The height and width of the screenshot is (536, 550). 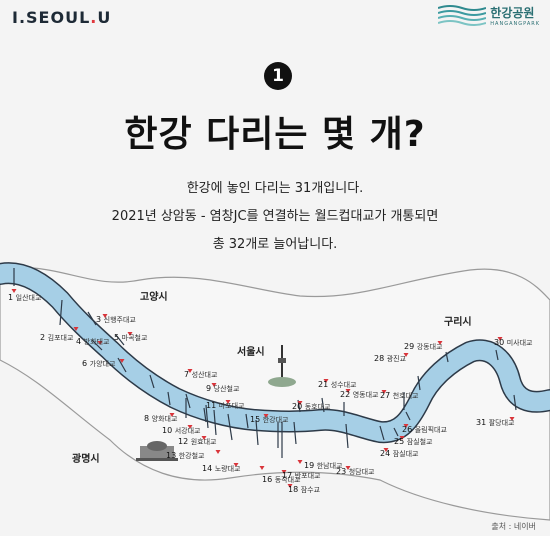 What do you see at coordinates (513, 342) in the screenshot?
I see `bridge-label-30: 30 미사대교` at bounding box center [513, 342].